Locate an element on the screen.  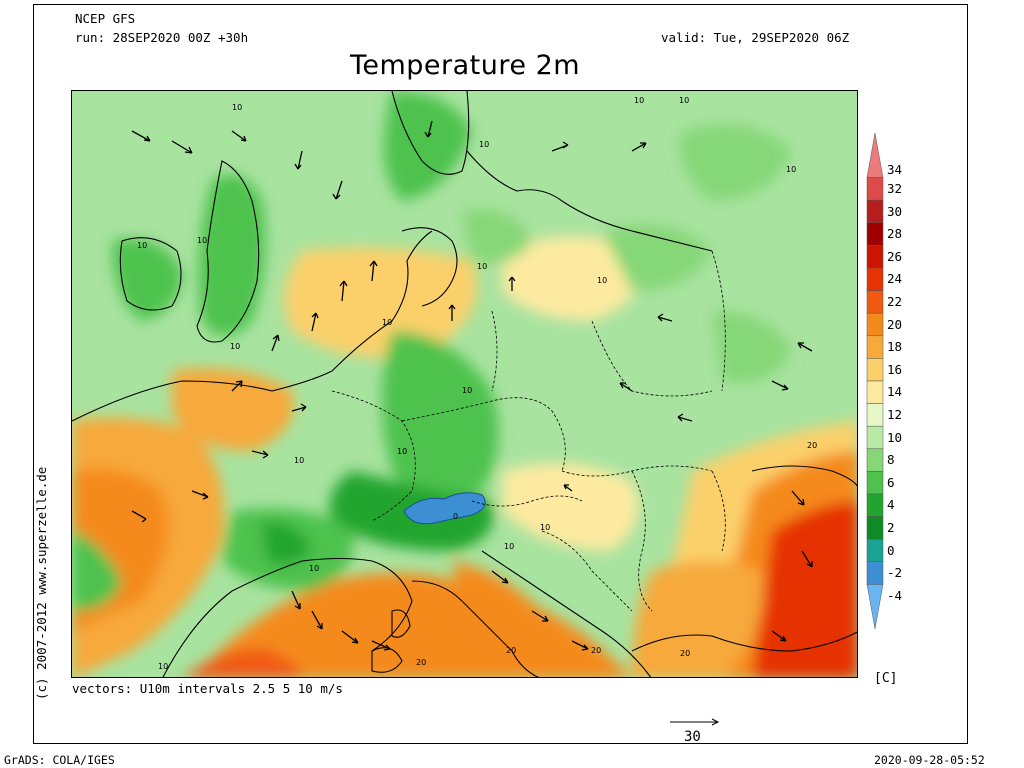
colorbar-tick-label: 2 is located at coordinates (891, 527).